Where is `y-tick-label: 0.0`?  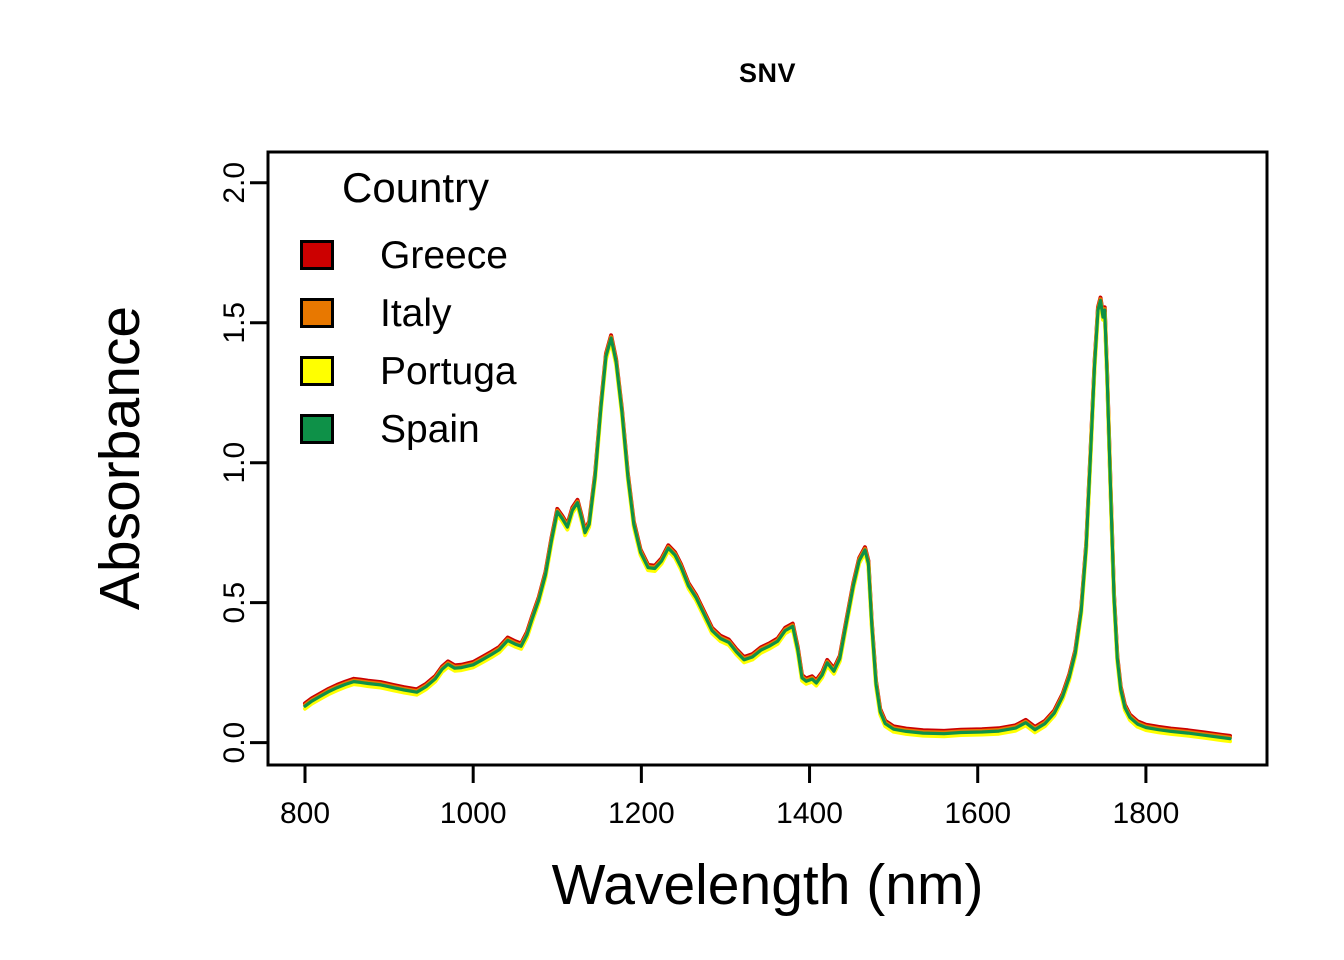
y-tick-label: 0.0 is located at coordinates (234, 743).